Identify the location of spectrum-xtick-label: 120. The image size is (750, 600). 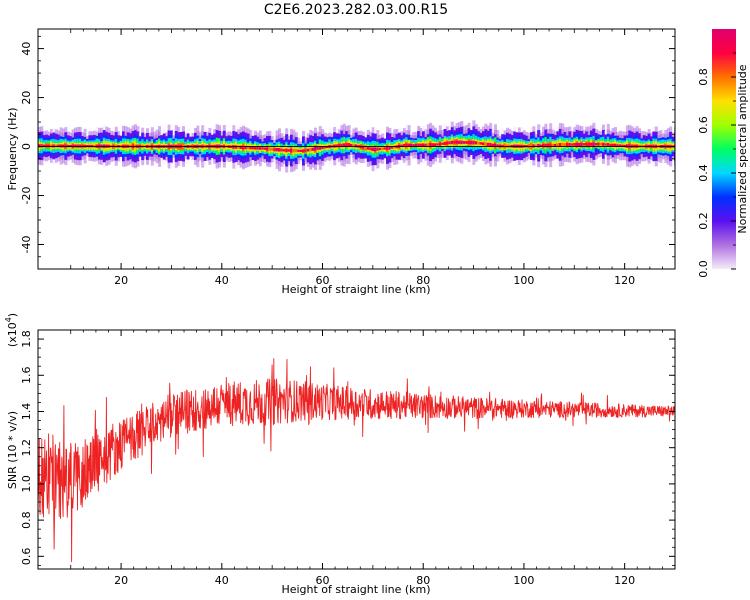
(624, 280).